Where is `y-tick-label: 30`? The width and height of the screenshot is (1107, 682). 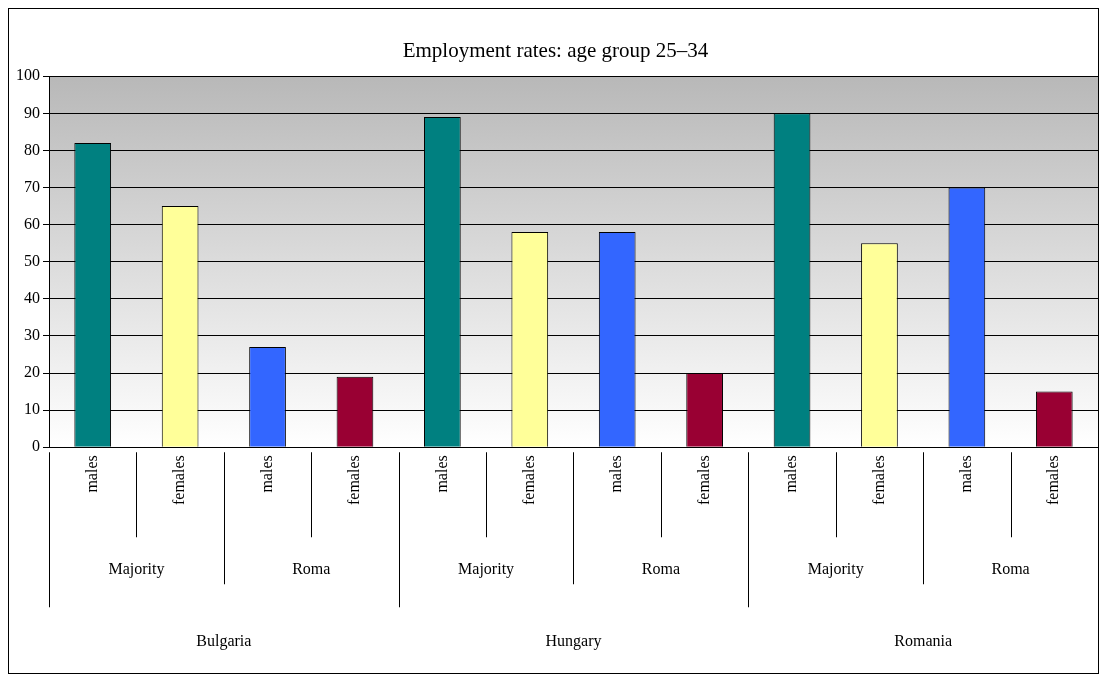
y-tick-label: 30 is located at coordinates (32, 335).